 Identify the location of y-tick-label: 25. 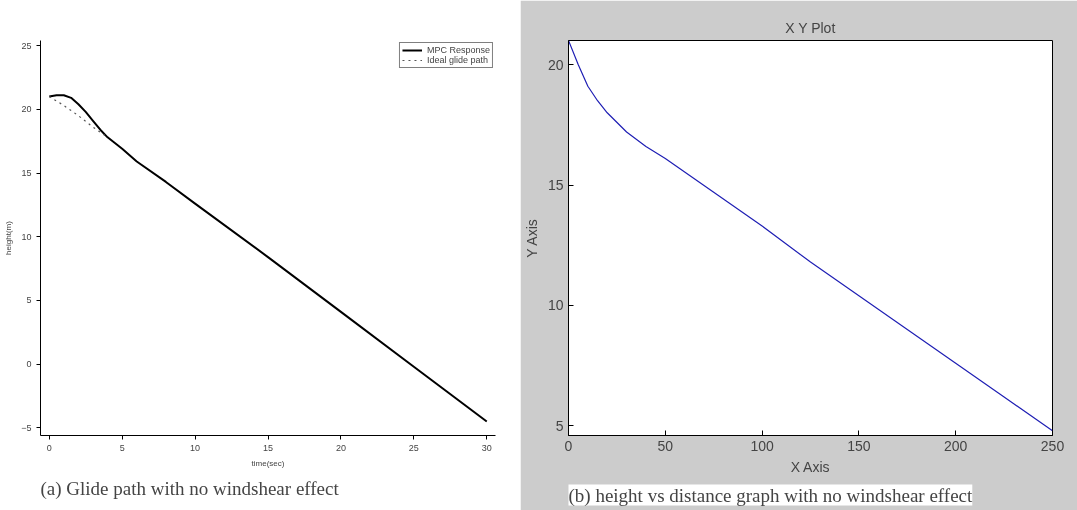
(26, 45).